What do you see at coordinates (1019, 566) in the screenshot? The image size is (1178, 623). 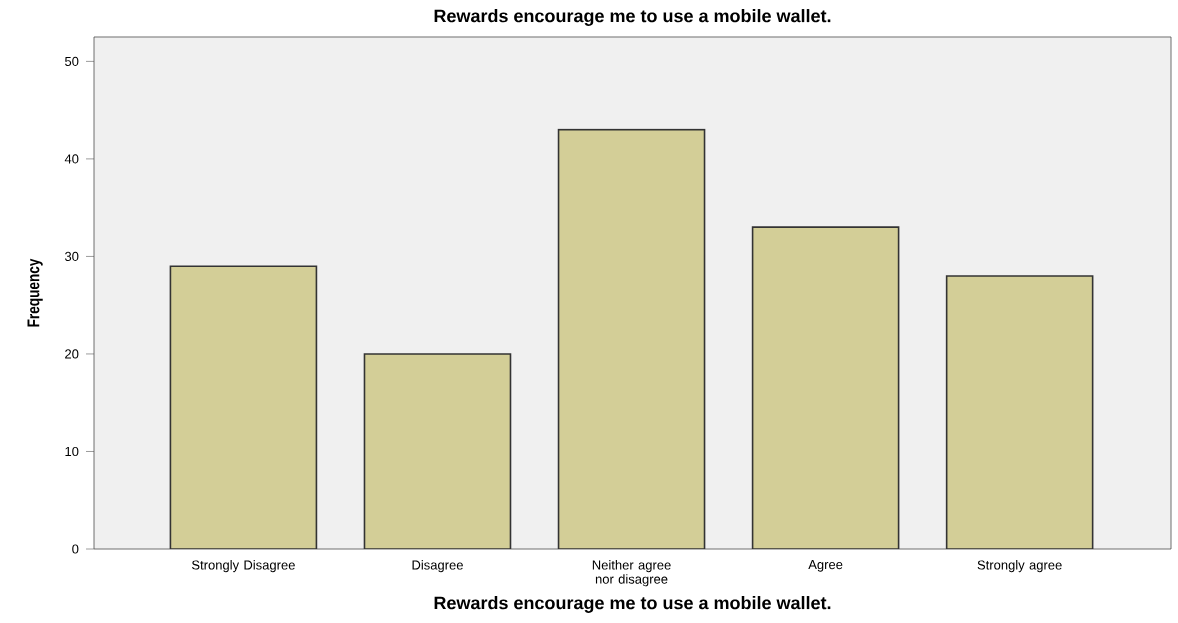 I see `x-tick-label: Strongly agree` at bounding box center [1019, 566].